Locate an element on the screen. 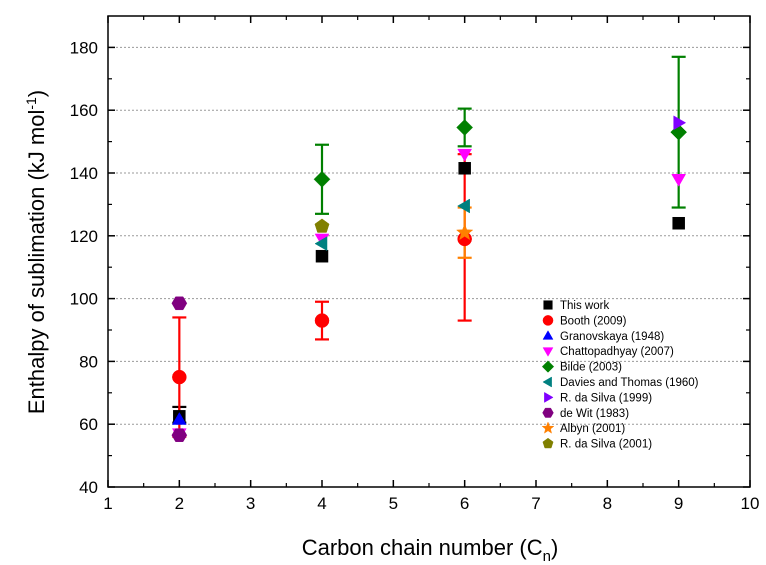 The height and width of the screenshot is (565, 766). x-tick-label: 3 is located at coordinates (250, 503).